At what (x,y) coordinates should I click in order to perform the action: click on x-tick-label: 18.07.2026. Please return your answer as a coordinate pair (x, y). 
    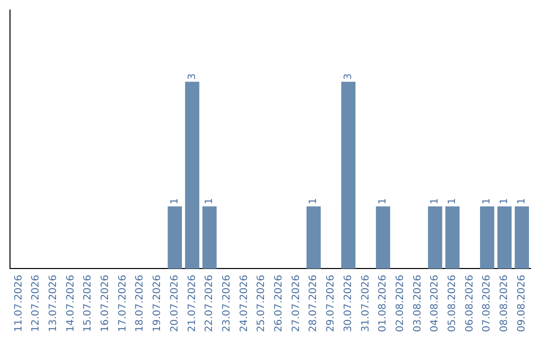
    Looking at the image, I should click on (140, 303).